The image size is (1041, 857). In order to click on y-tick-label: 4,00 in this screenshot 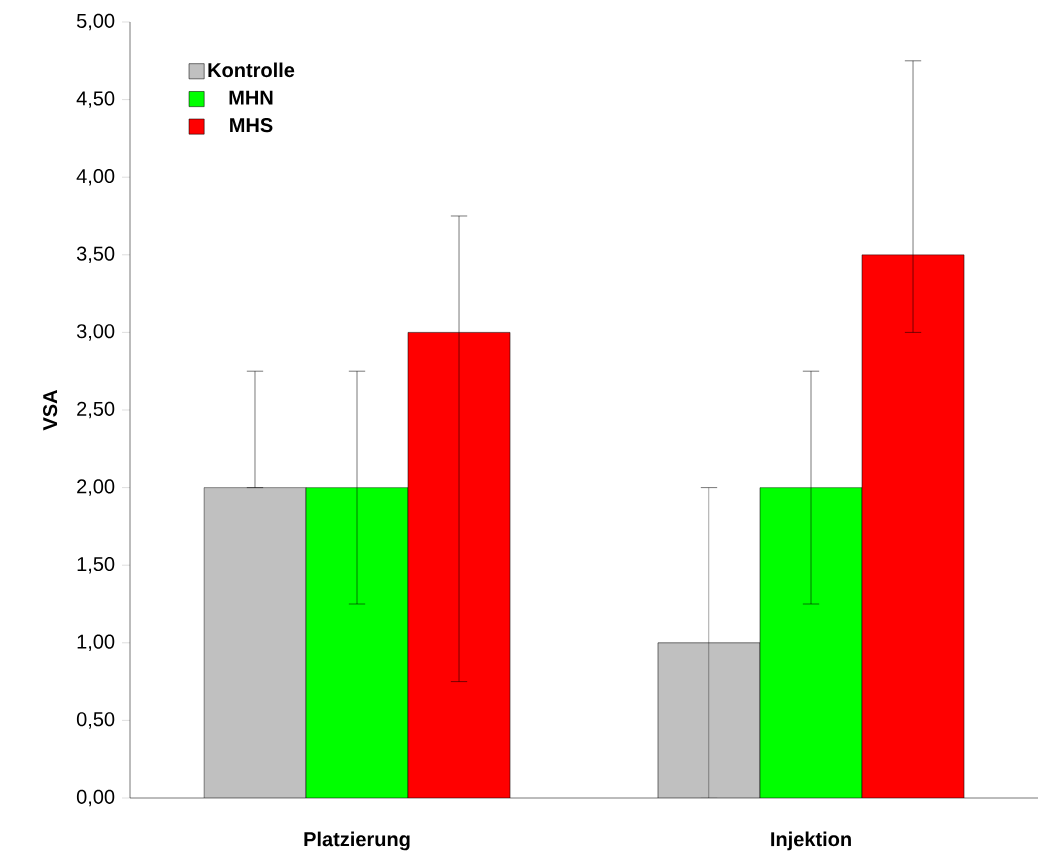, I will do `click(95, 177)`.